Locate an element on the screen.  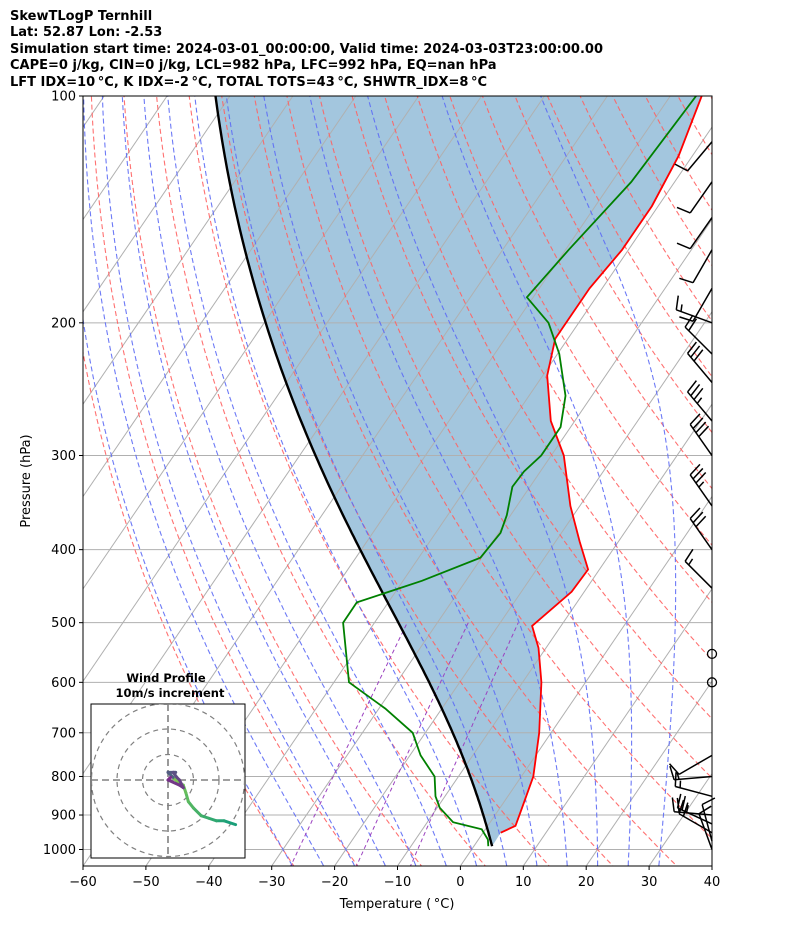
x-tick-label--40: −40 is located at coordinates (208, 882).